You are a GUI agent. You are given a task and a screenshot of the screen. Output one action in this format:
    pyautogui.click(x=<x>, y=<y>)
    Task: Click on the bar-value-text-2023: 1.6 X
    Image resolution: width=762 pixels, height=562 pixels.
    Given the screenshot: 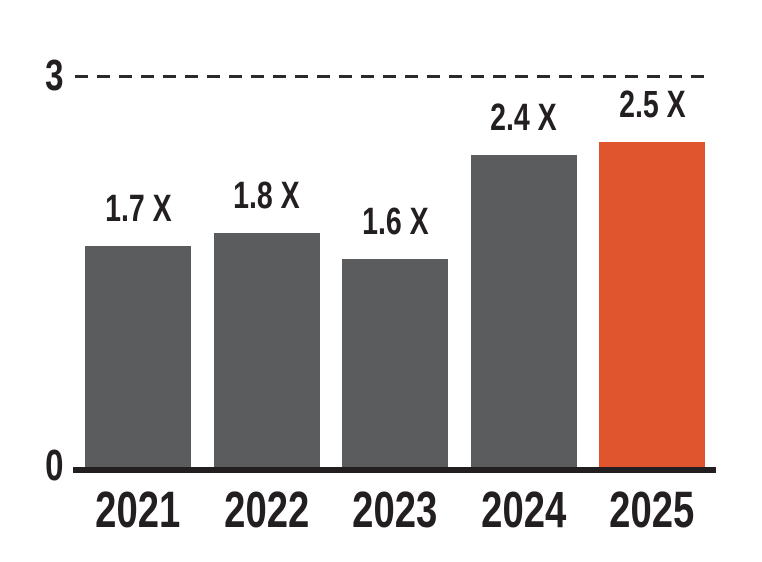 What is the action you would take?
    pyautogui.click(x=395, y=222)
    